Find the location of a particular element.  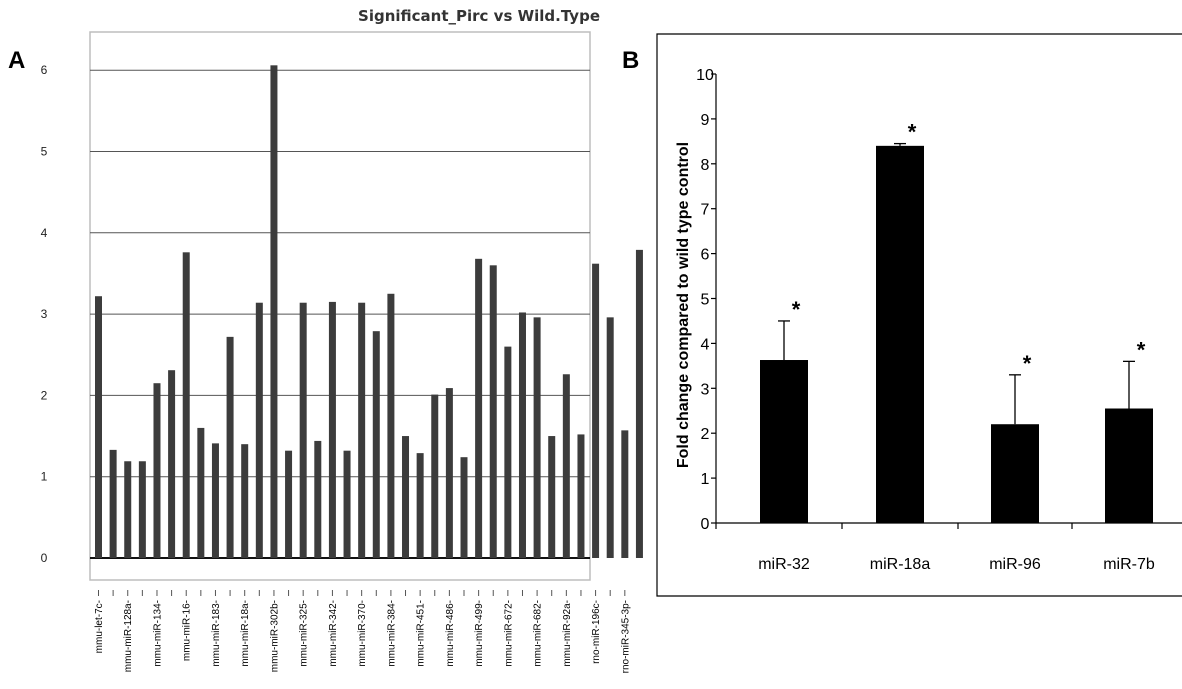

chart-a-y-tick-label: 6 is located at coordinates (44, 70).